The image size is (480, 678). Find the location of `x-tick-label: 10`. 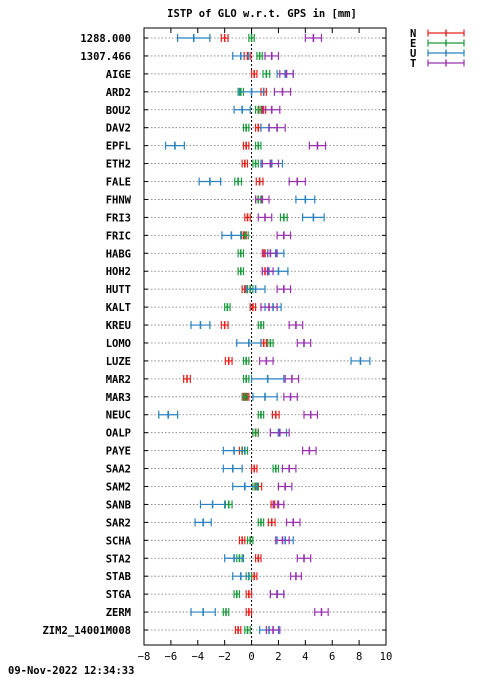

x-tick-label: 10 is located at coordinates (386, 657).